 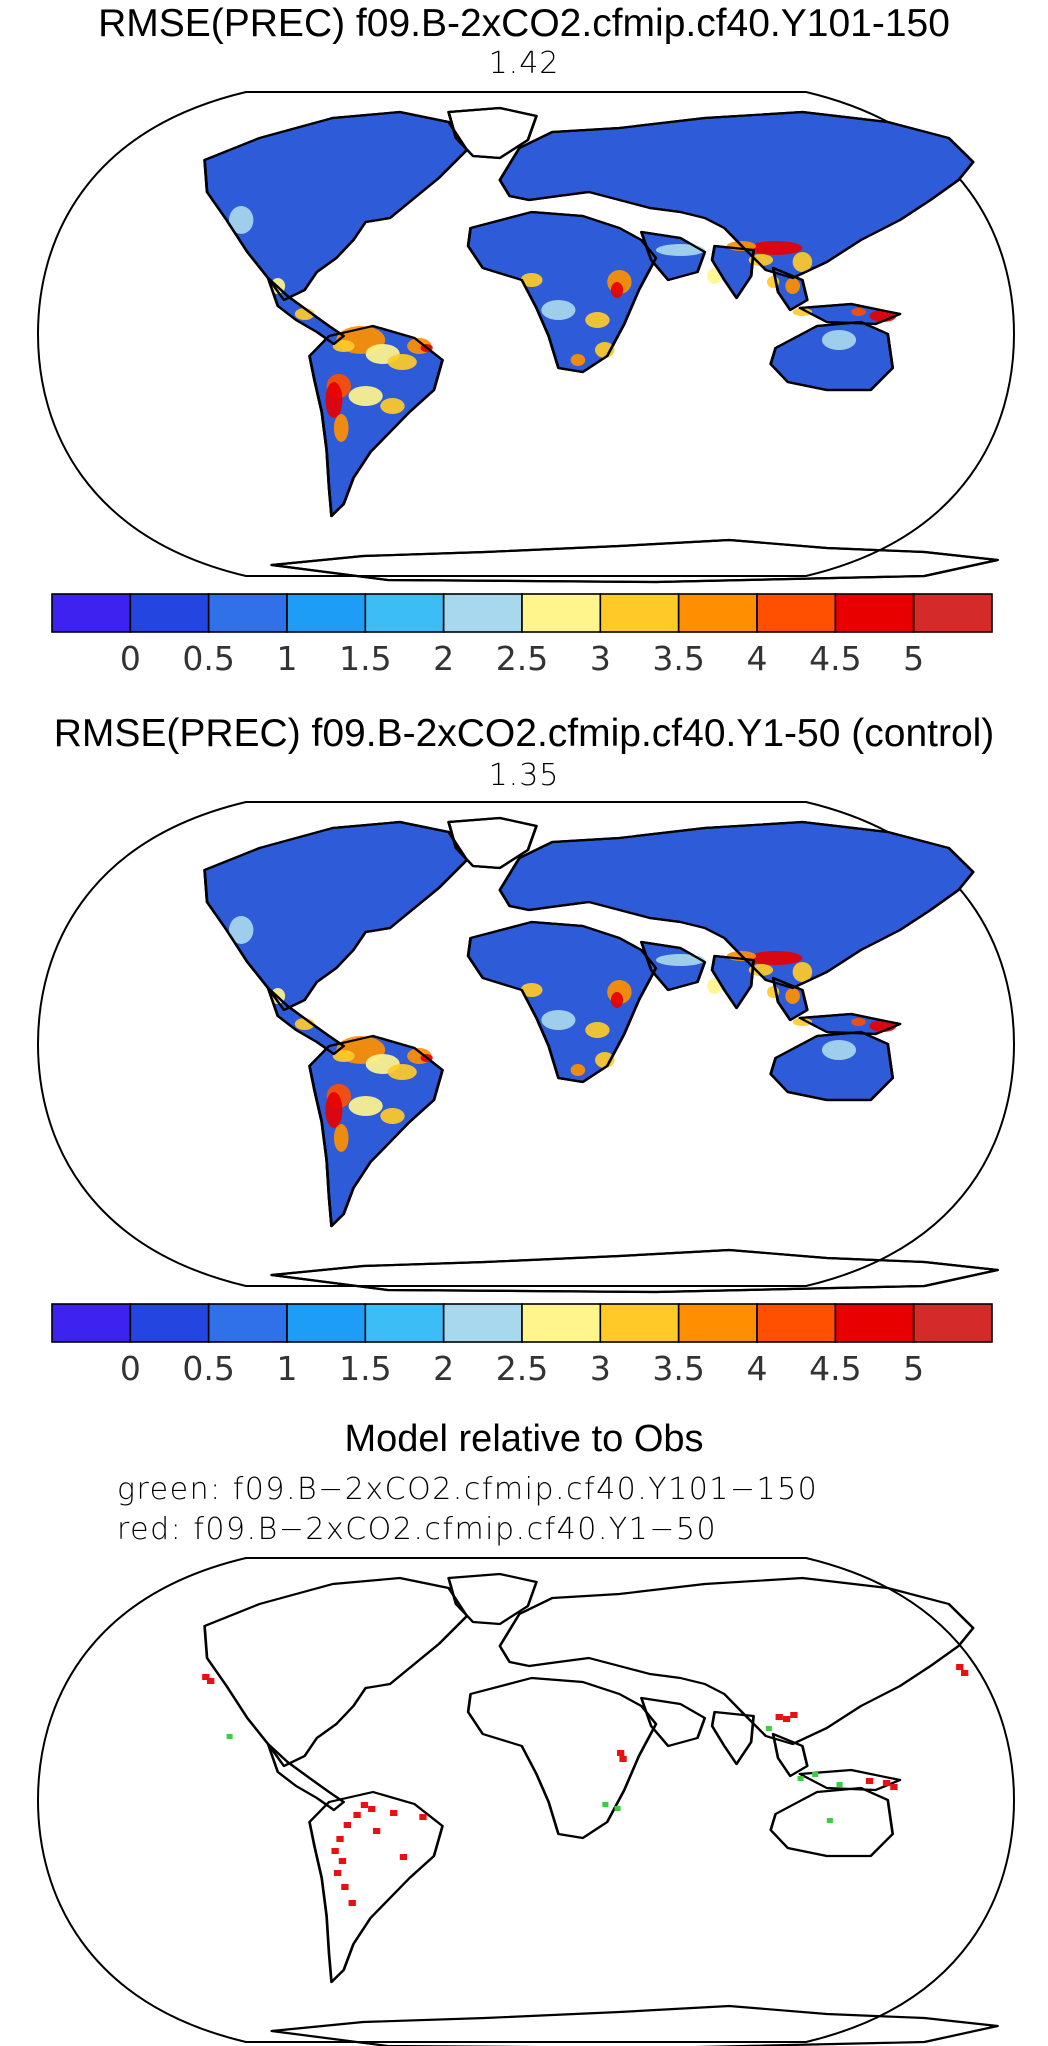 I want to click on coastline-overlay-greenland, so click(x=492, y=133).